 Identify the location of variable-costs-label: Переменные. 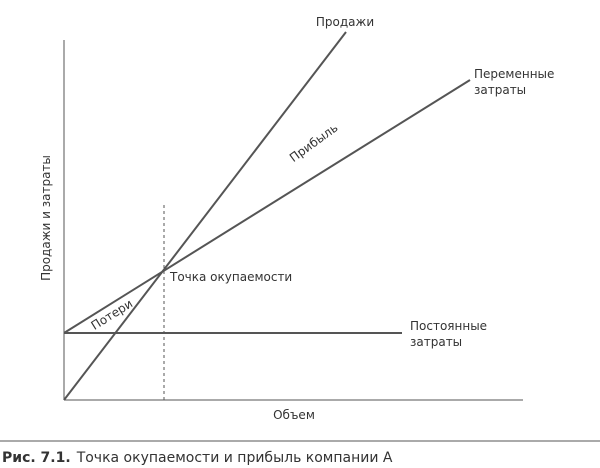
(514, 74).